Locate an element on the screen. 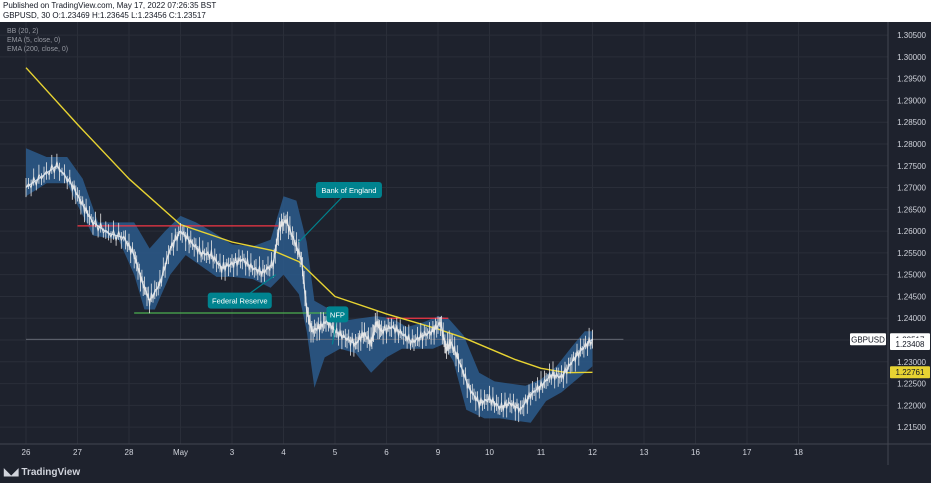 This screenshot has height=483, width=931. x-tick-label: 17 is located at coordinates (747, 452).